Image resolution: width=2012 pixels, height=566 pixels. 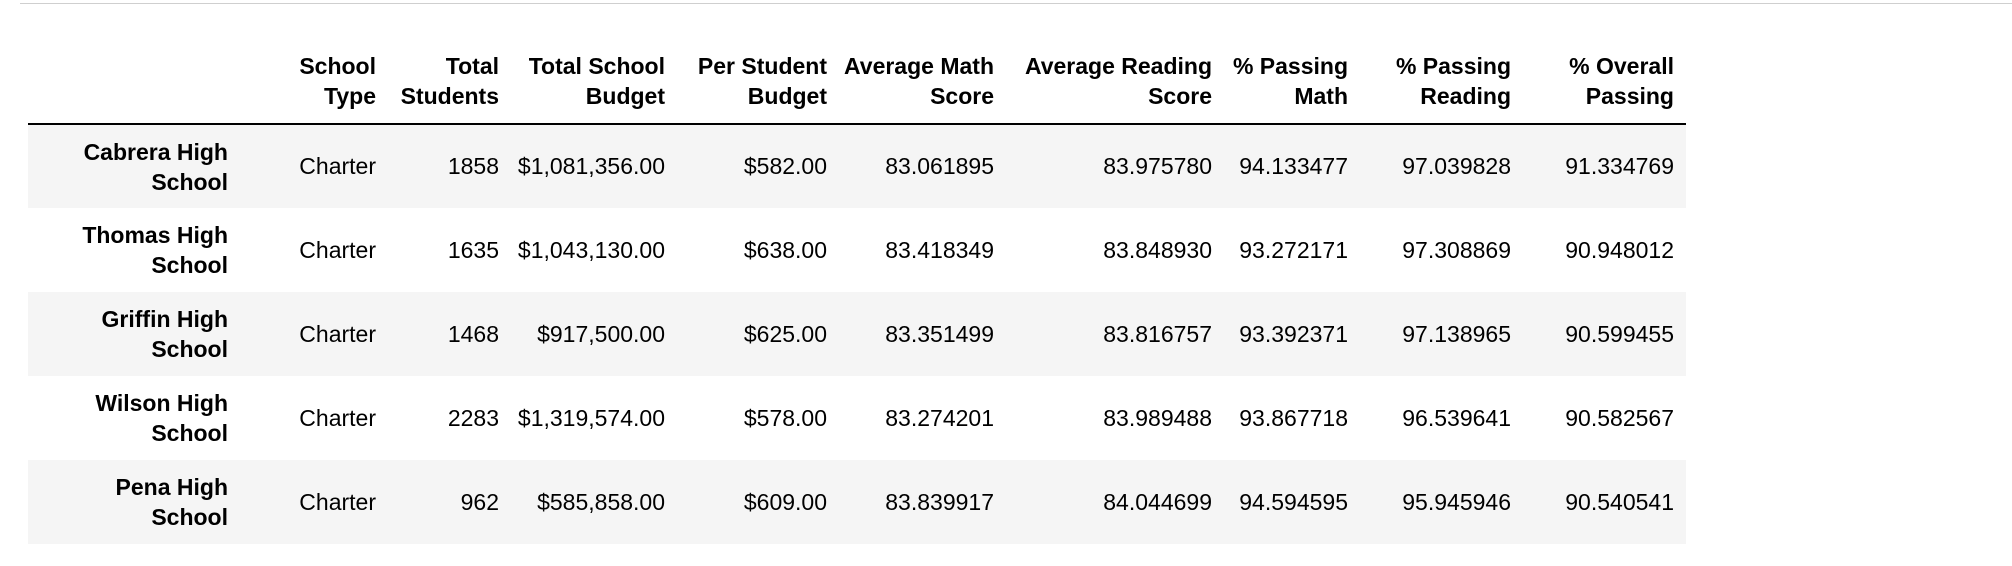 I want to click on output-cell-border, so click(x=1016, y=2).